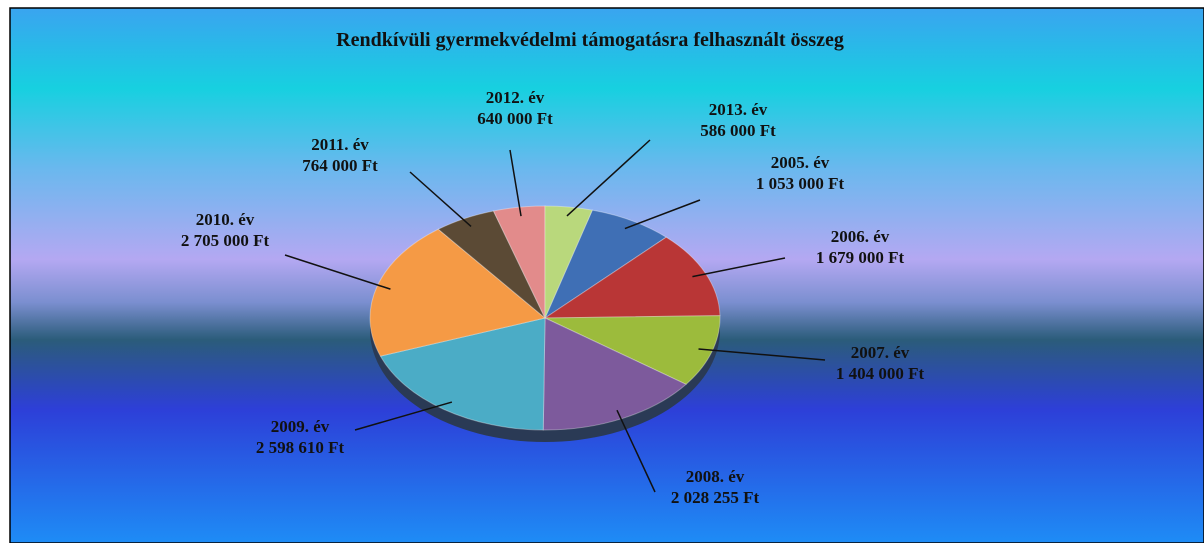 The image size is (1204, 543). I want to click on value-label: 1 053 000 Ft, so click(800, 183).